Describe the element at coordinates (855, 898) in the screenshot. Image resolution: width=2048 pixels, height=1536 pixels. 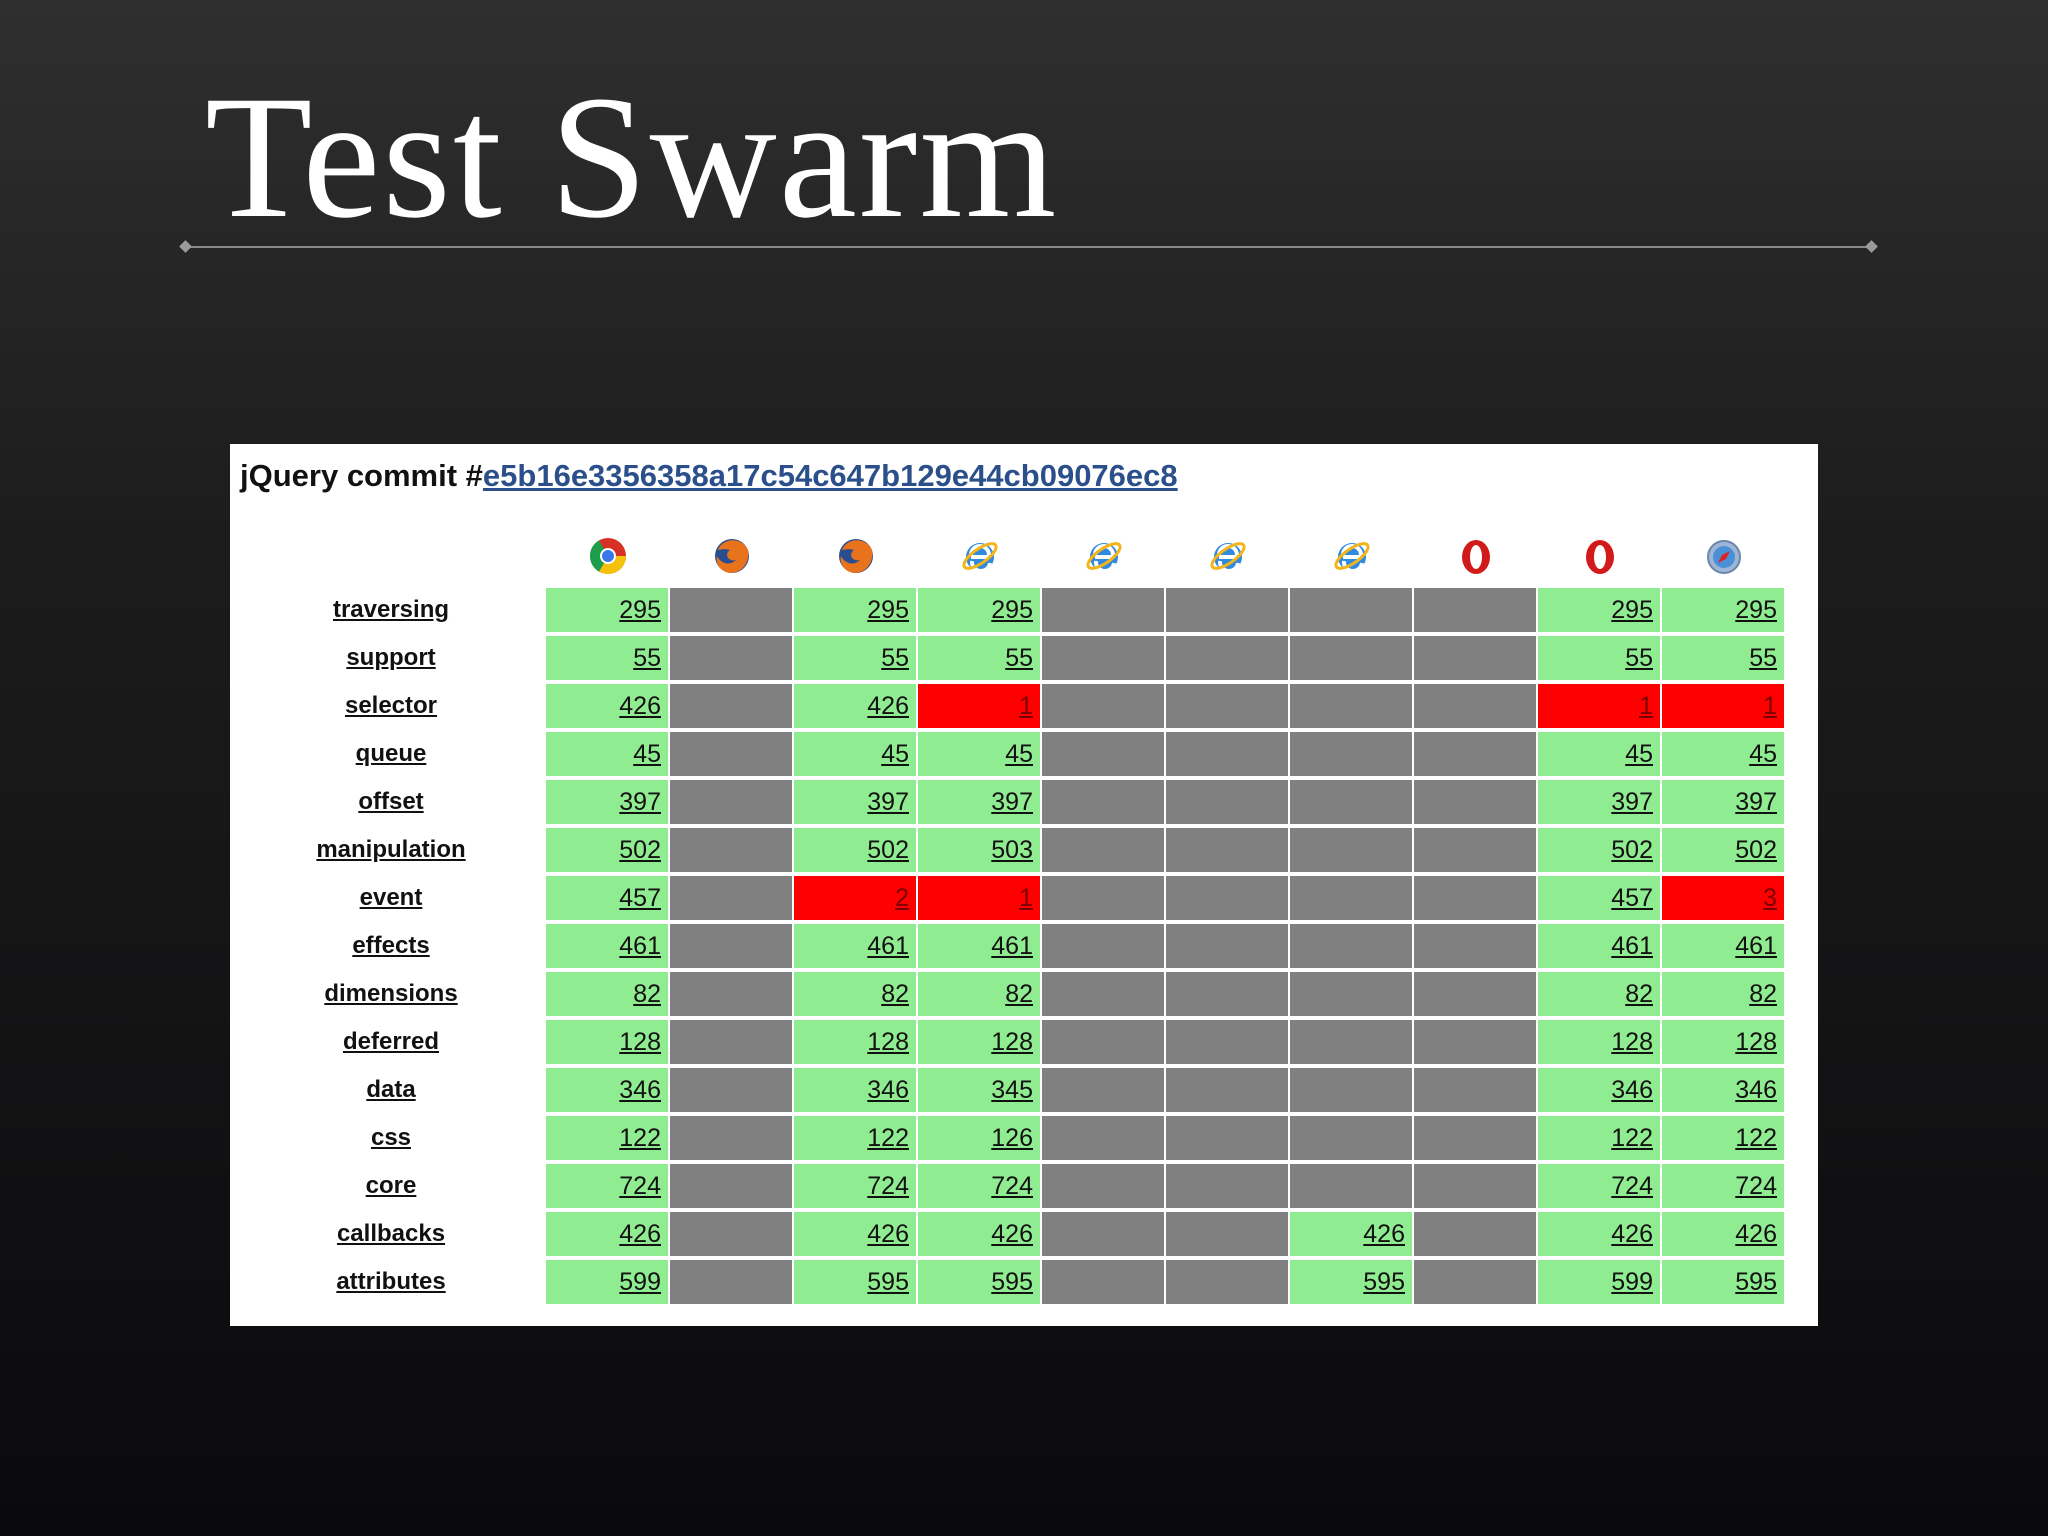
I see `result-cell-failed: 2` at that location.